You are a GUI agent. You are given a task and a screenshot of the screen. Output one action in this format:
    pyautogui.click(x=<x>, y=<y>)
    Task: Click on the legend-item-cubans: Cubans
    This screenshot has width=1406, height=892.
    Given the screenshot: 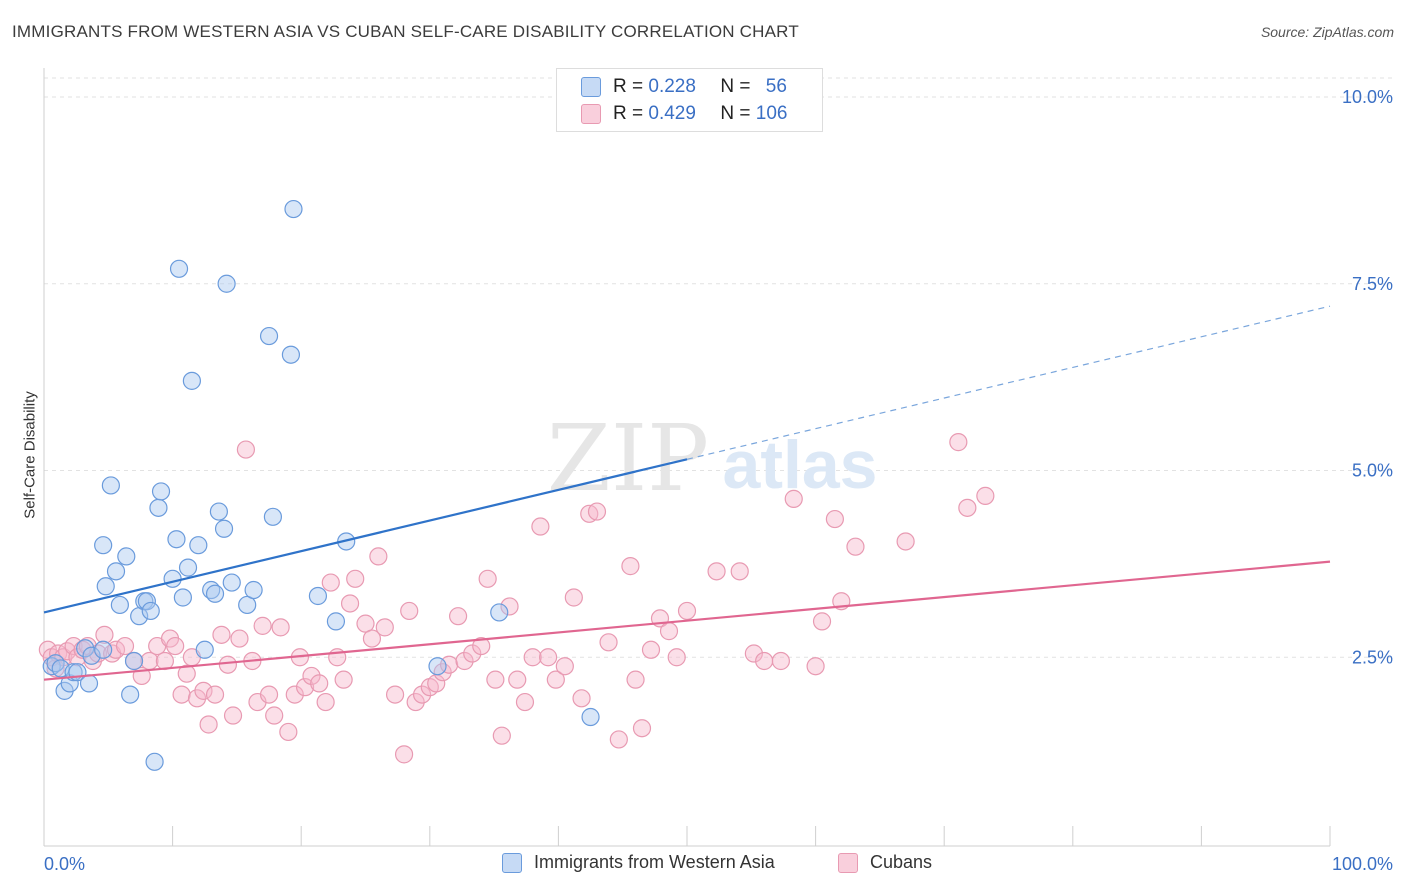 What is the action you would take?
    pyautogui.click(x=885, y=862)
    